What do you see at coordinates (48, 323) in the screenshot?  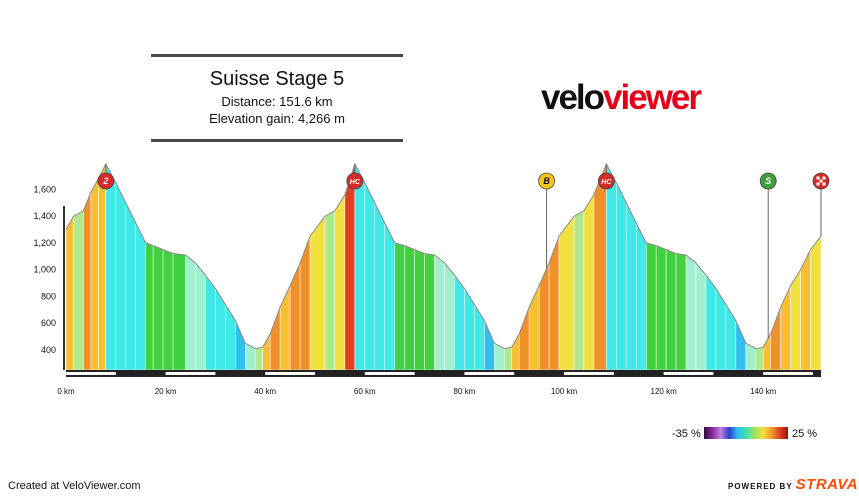 I see `y-tick-label: 600` at bounding box center [48, 323].